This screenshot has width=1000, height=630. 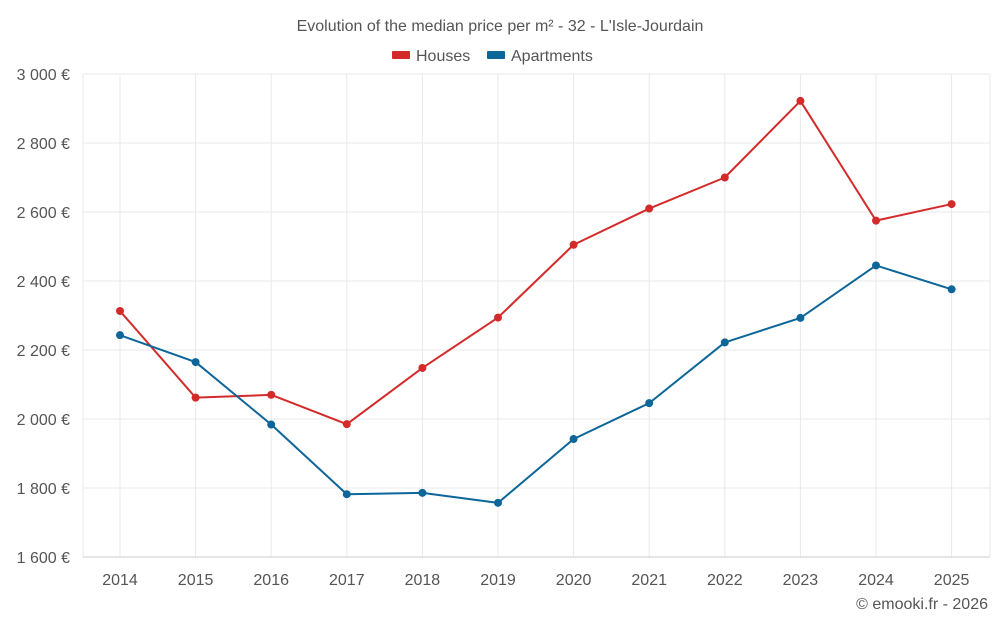 What do you see at coordinates (922, 604) in the screenshot?
I see `credit-text: © emooki.fr - 2026` at bounding box center [922, 604].